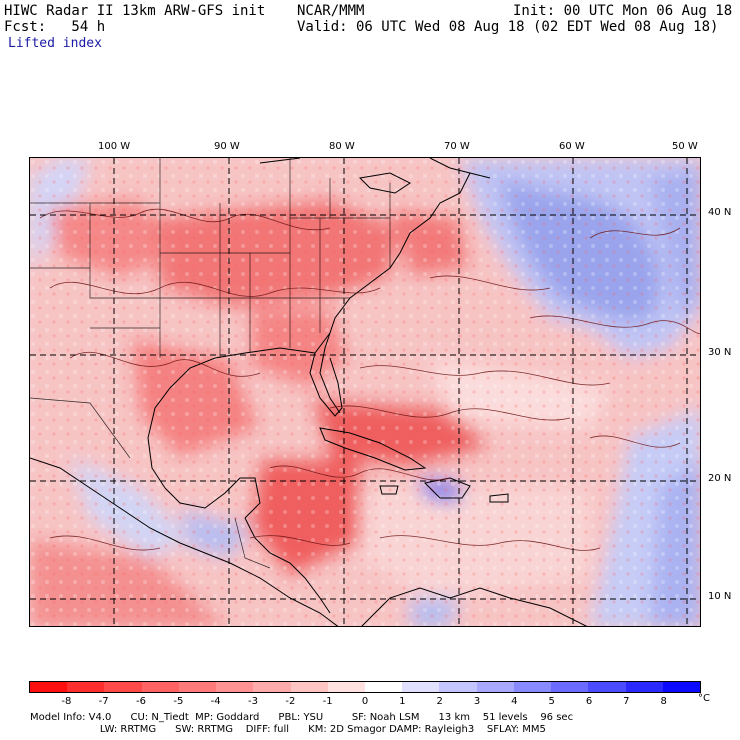  Describe the element at coordinates (720, 596) in the screenshot. I see `lat-label: 10 N` at that location.